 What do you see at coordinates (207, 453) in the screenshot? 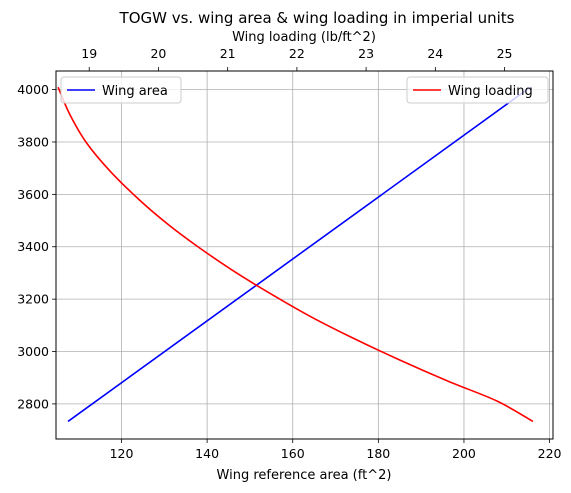
I see `x-tick-label: 140` at bounding box center [207, 453].